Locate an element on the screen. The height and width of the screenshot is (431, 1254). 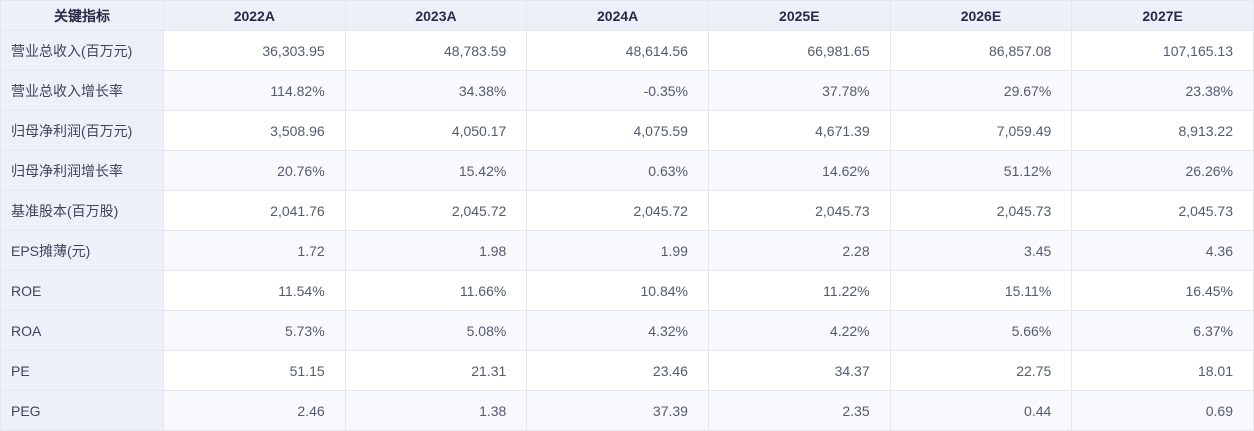
metric-value-cell: 114.82% is located at coordinates (254, 90).